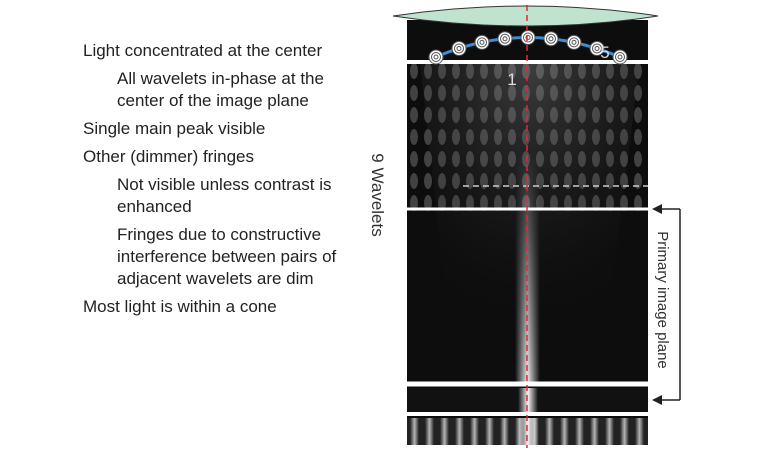  Describe the element at coordinates (511, 79) in the screenshot. I see `marker-label: 1` at that location.